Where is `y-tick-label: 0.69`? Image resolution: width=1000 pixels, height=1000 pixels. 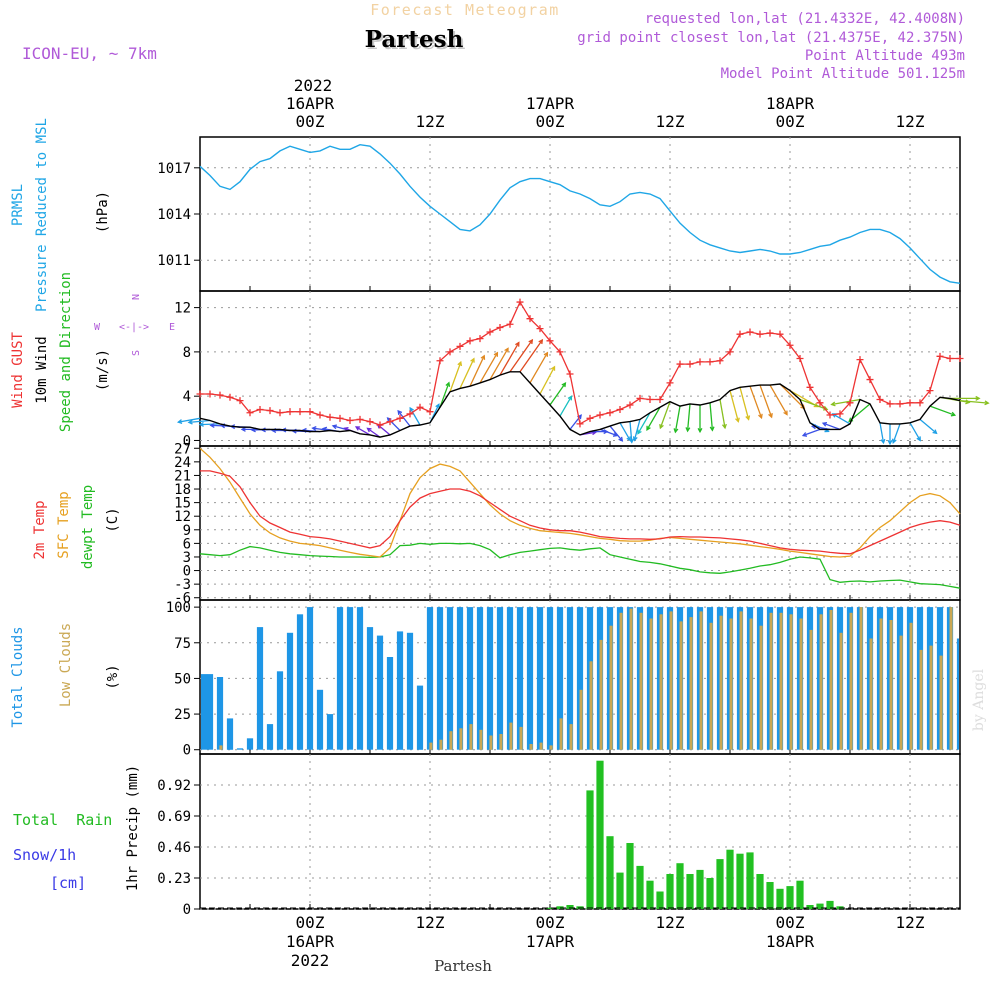 y-tick-label: 0.69 is located at coordinates (174, 817).